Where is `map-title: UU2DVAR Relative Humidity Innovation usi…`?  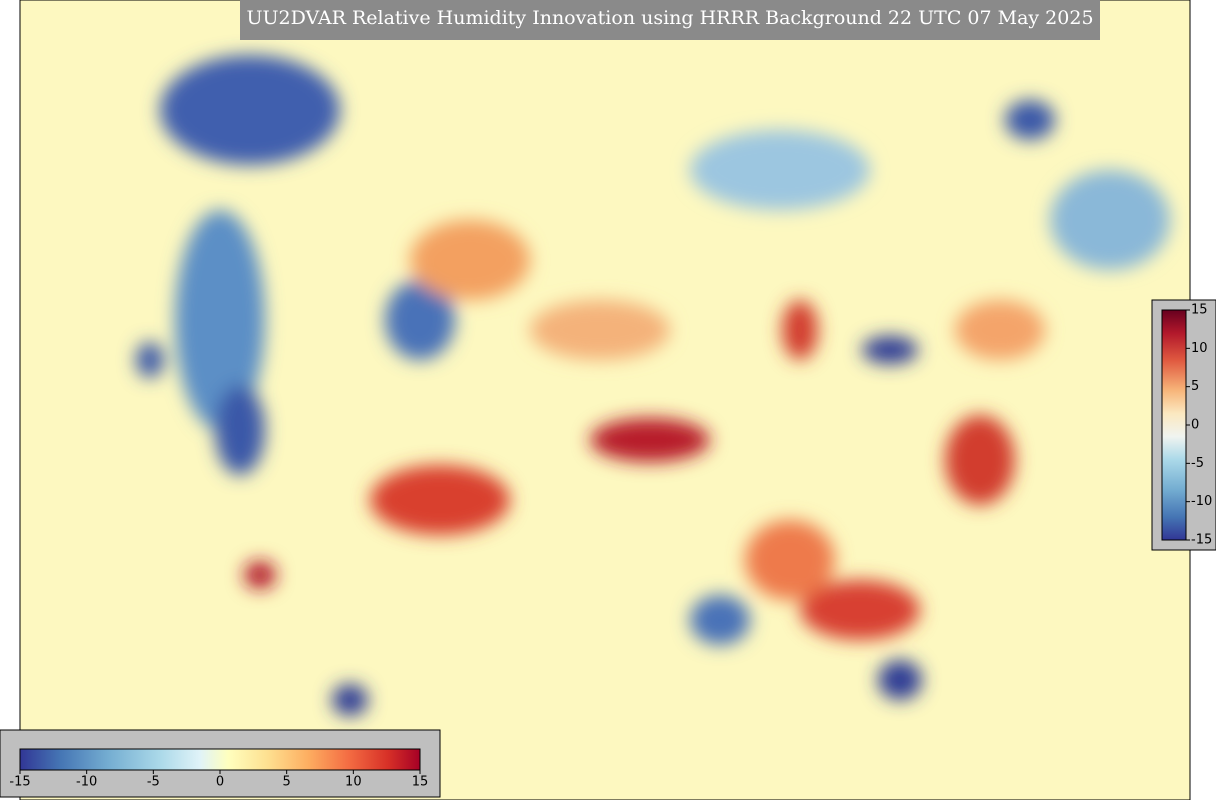
map-title: UU2DVAR Relative Humidity Innovation usi… is located at coordinates (669, 18).